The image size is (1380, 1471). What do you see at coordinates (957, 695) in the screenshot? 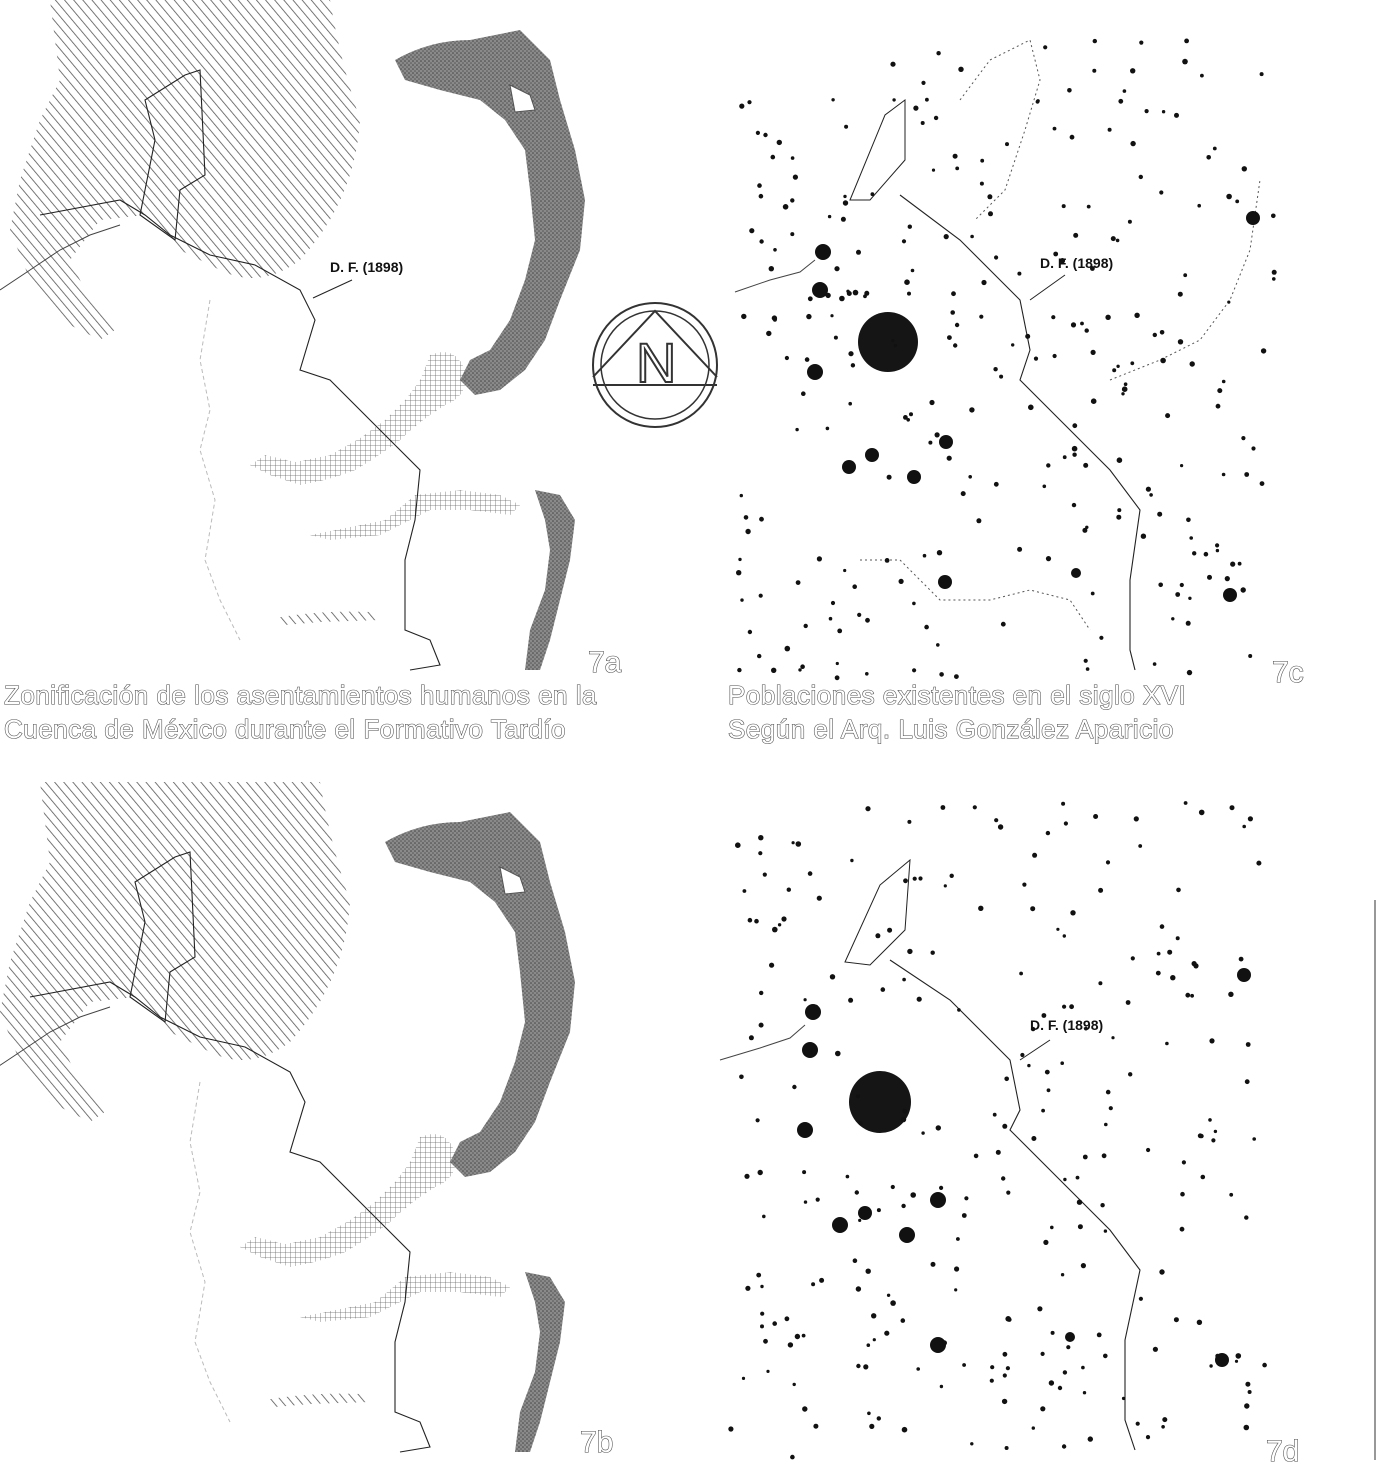
I see `caption-7c-line1: Poblaciones existentes en el siglo XVI` at bounding box center [957, 695].